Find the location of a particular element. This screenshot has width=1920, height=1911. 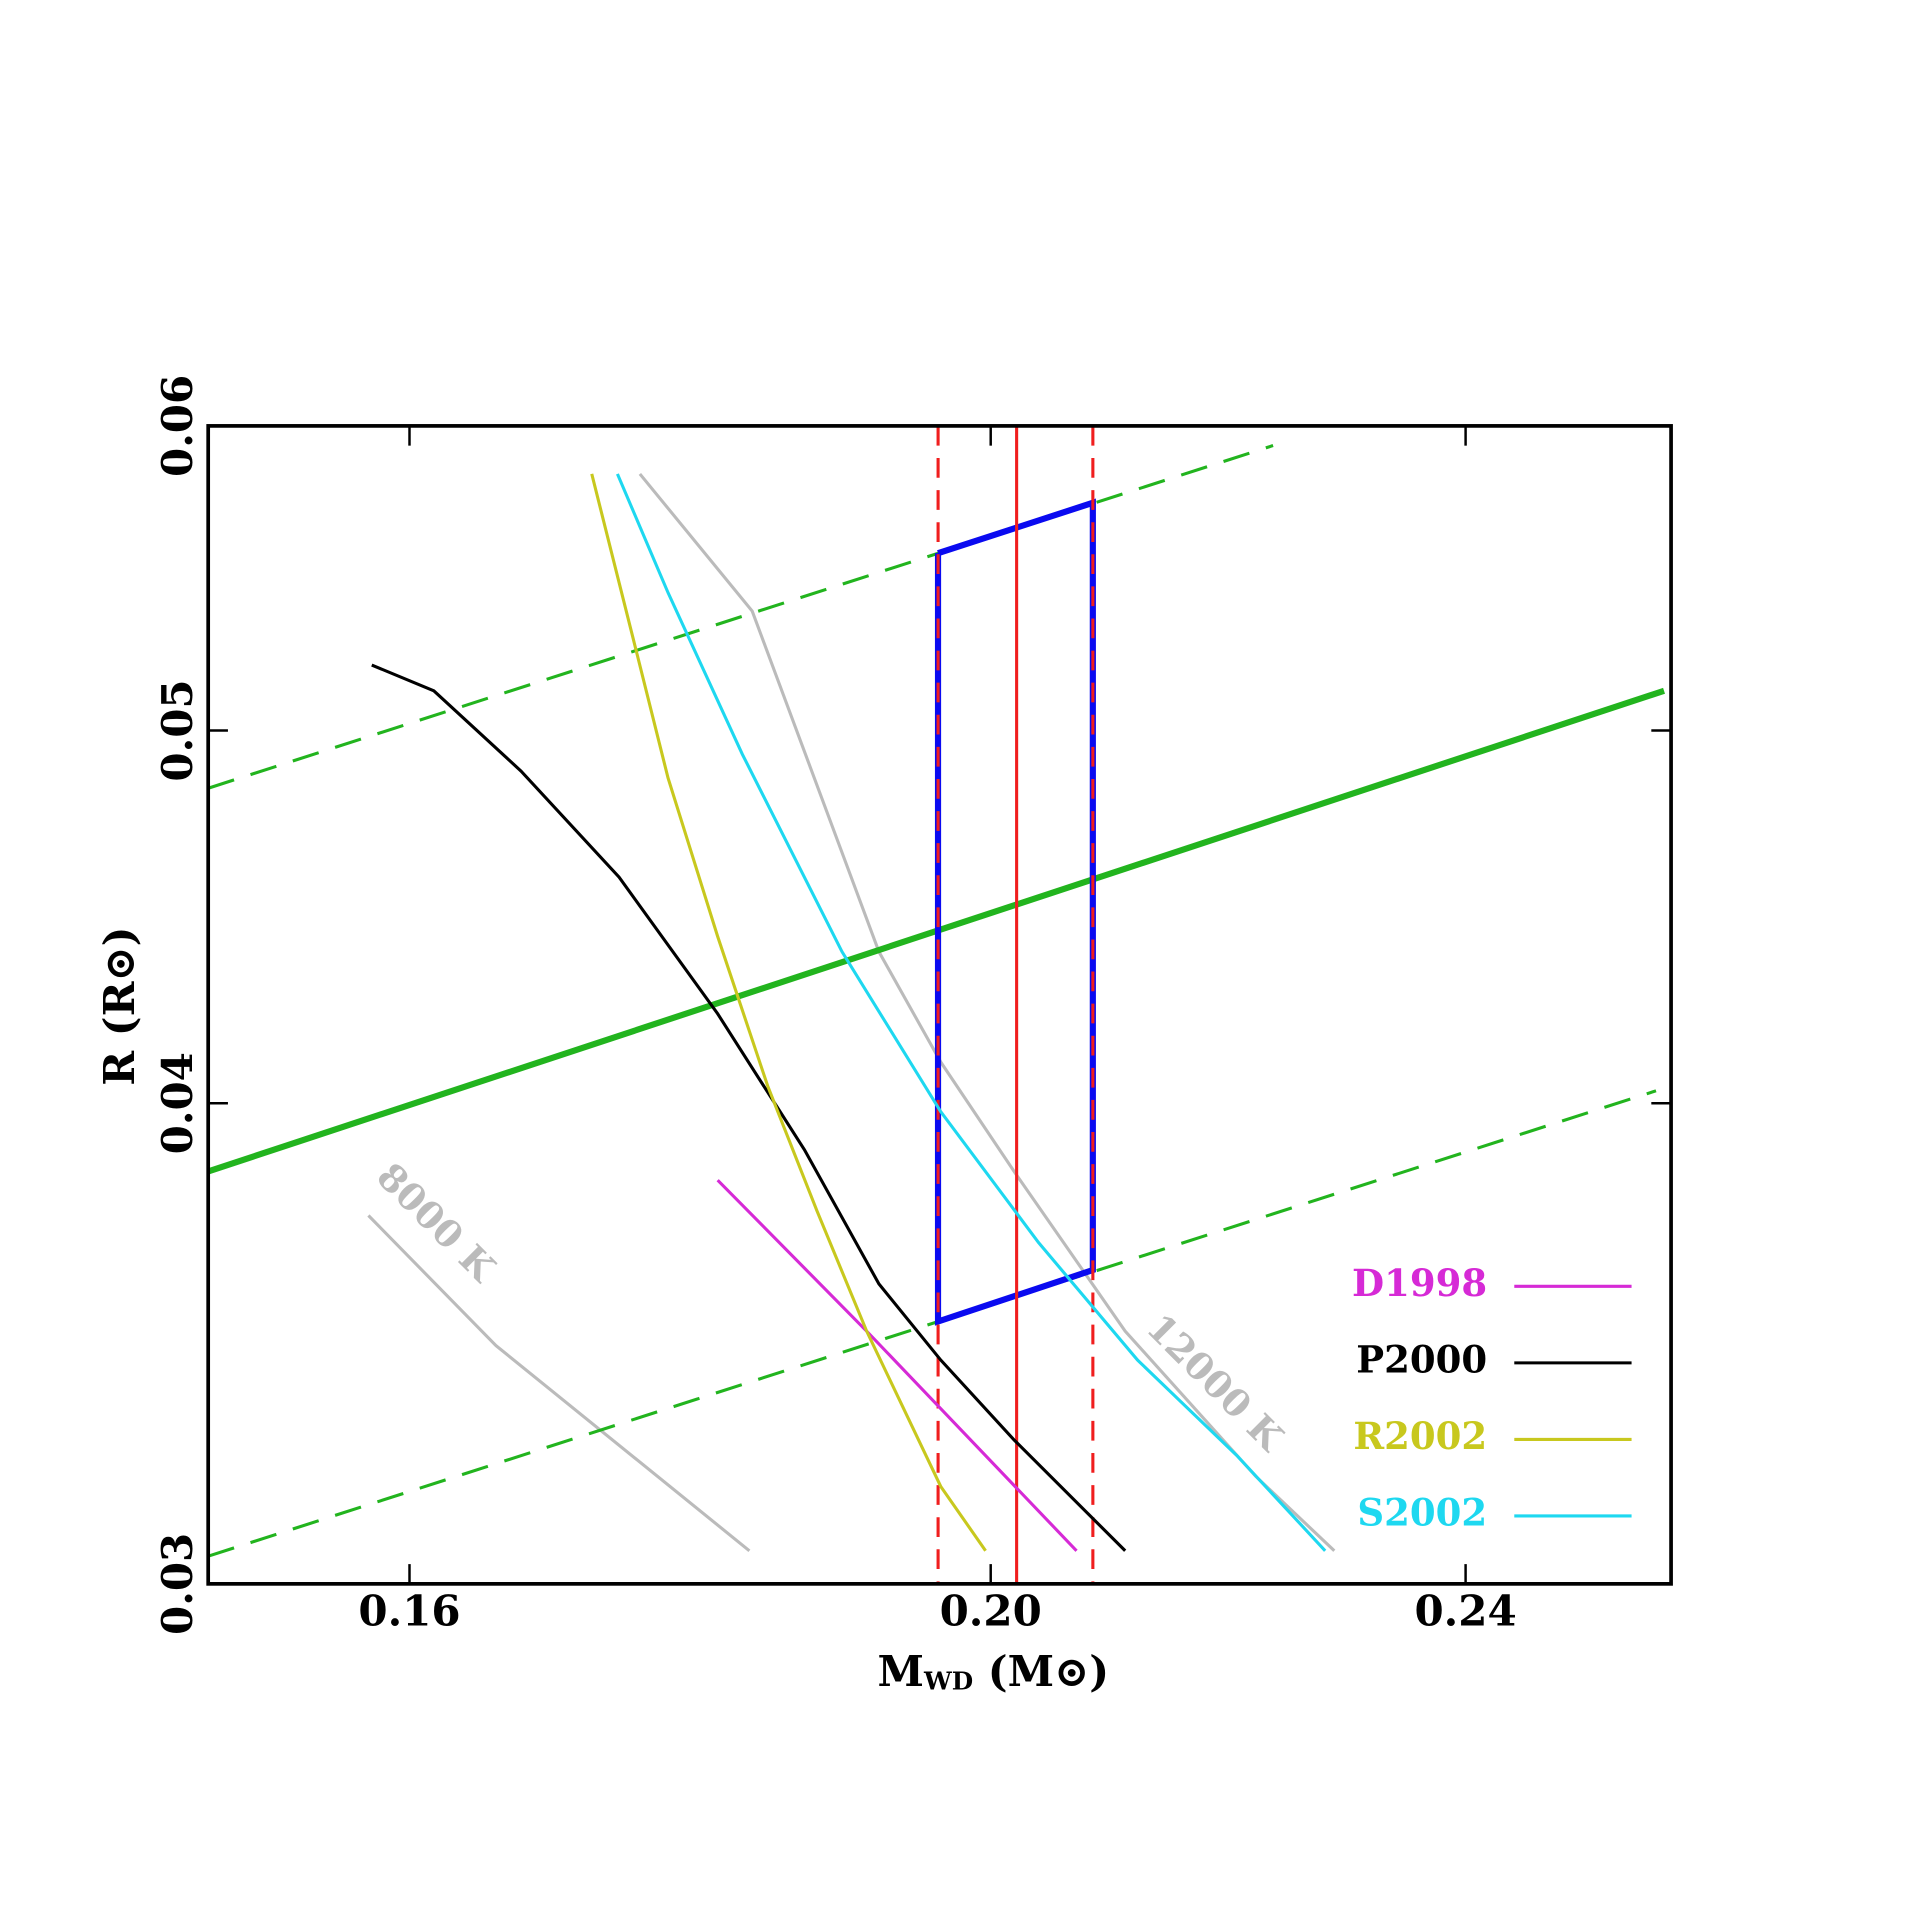

y-tick-label: 0.05 is located at coordinates (177, 730).